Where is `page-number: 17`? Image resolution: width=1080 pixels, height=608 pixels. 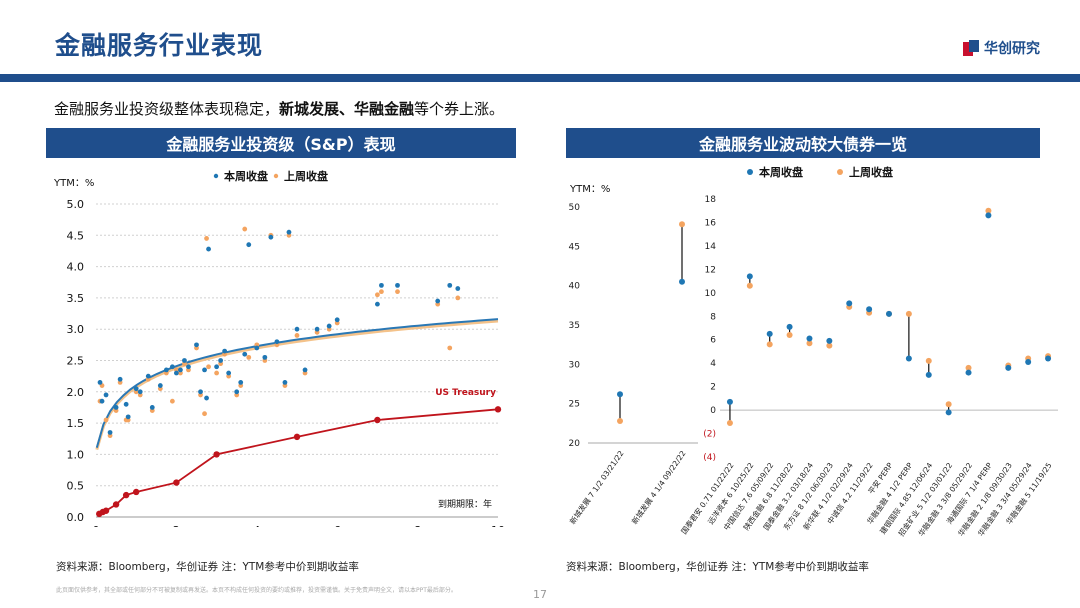 page-number: 17 is located at coordinates (540, 594).